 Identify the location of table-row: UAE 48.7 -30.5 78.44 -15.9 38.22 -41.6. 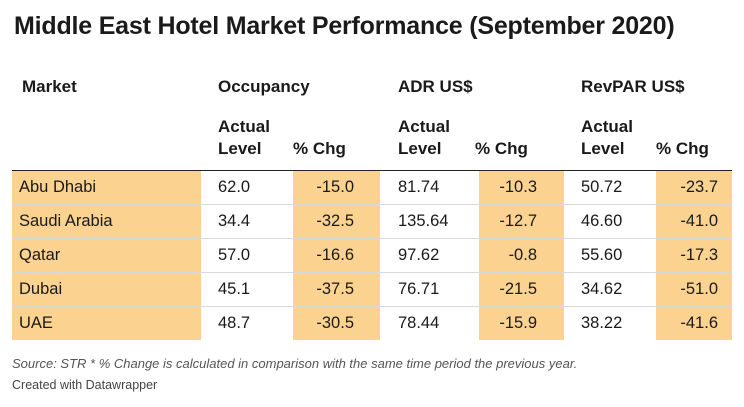
(372, 323).